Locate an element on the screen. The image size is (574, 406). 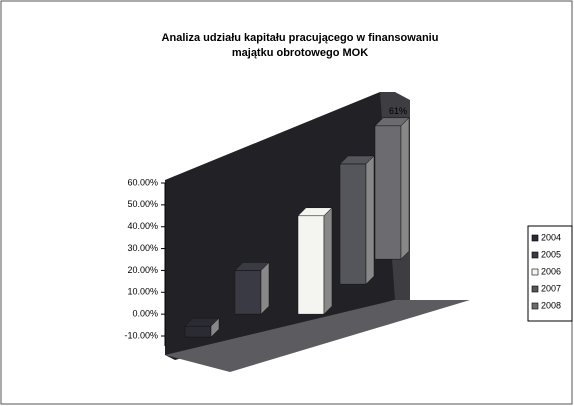
legend-label: 2004 is located at coordinates (551, 237).